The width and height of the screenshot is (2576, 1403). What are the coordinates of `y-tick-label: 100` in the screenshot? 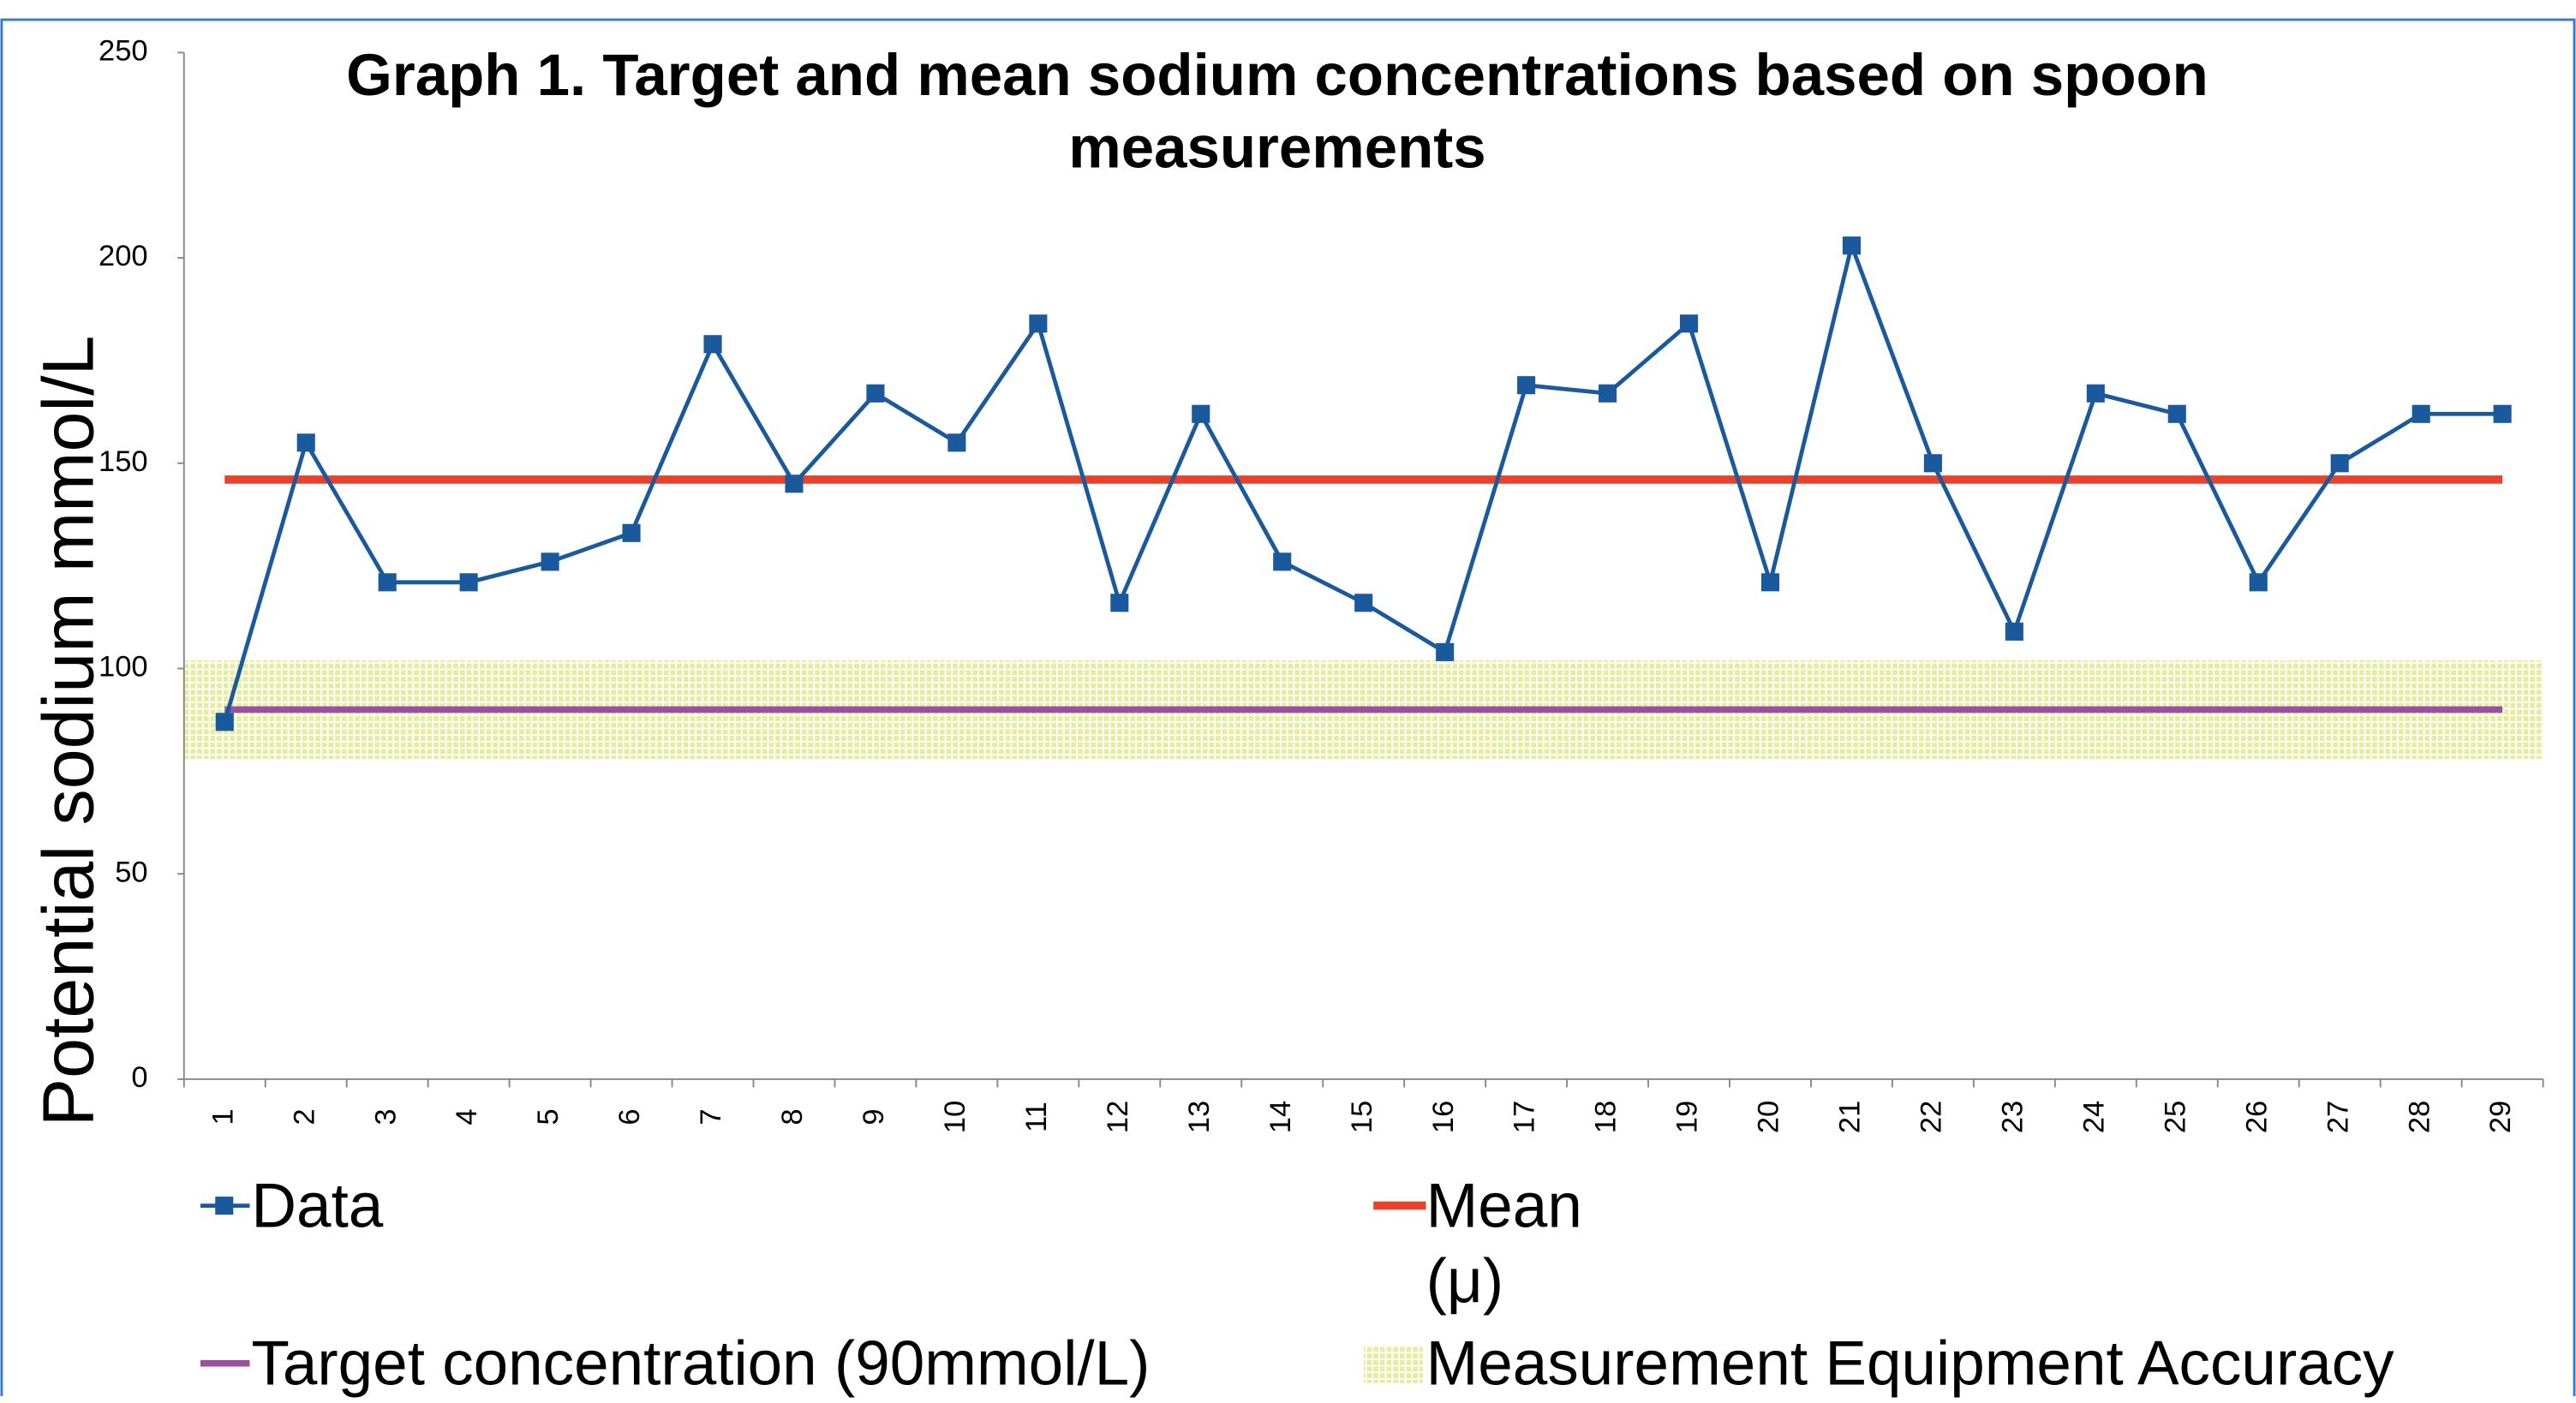 It's located at (124, 667).